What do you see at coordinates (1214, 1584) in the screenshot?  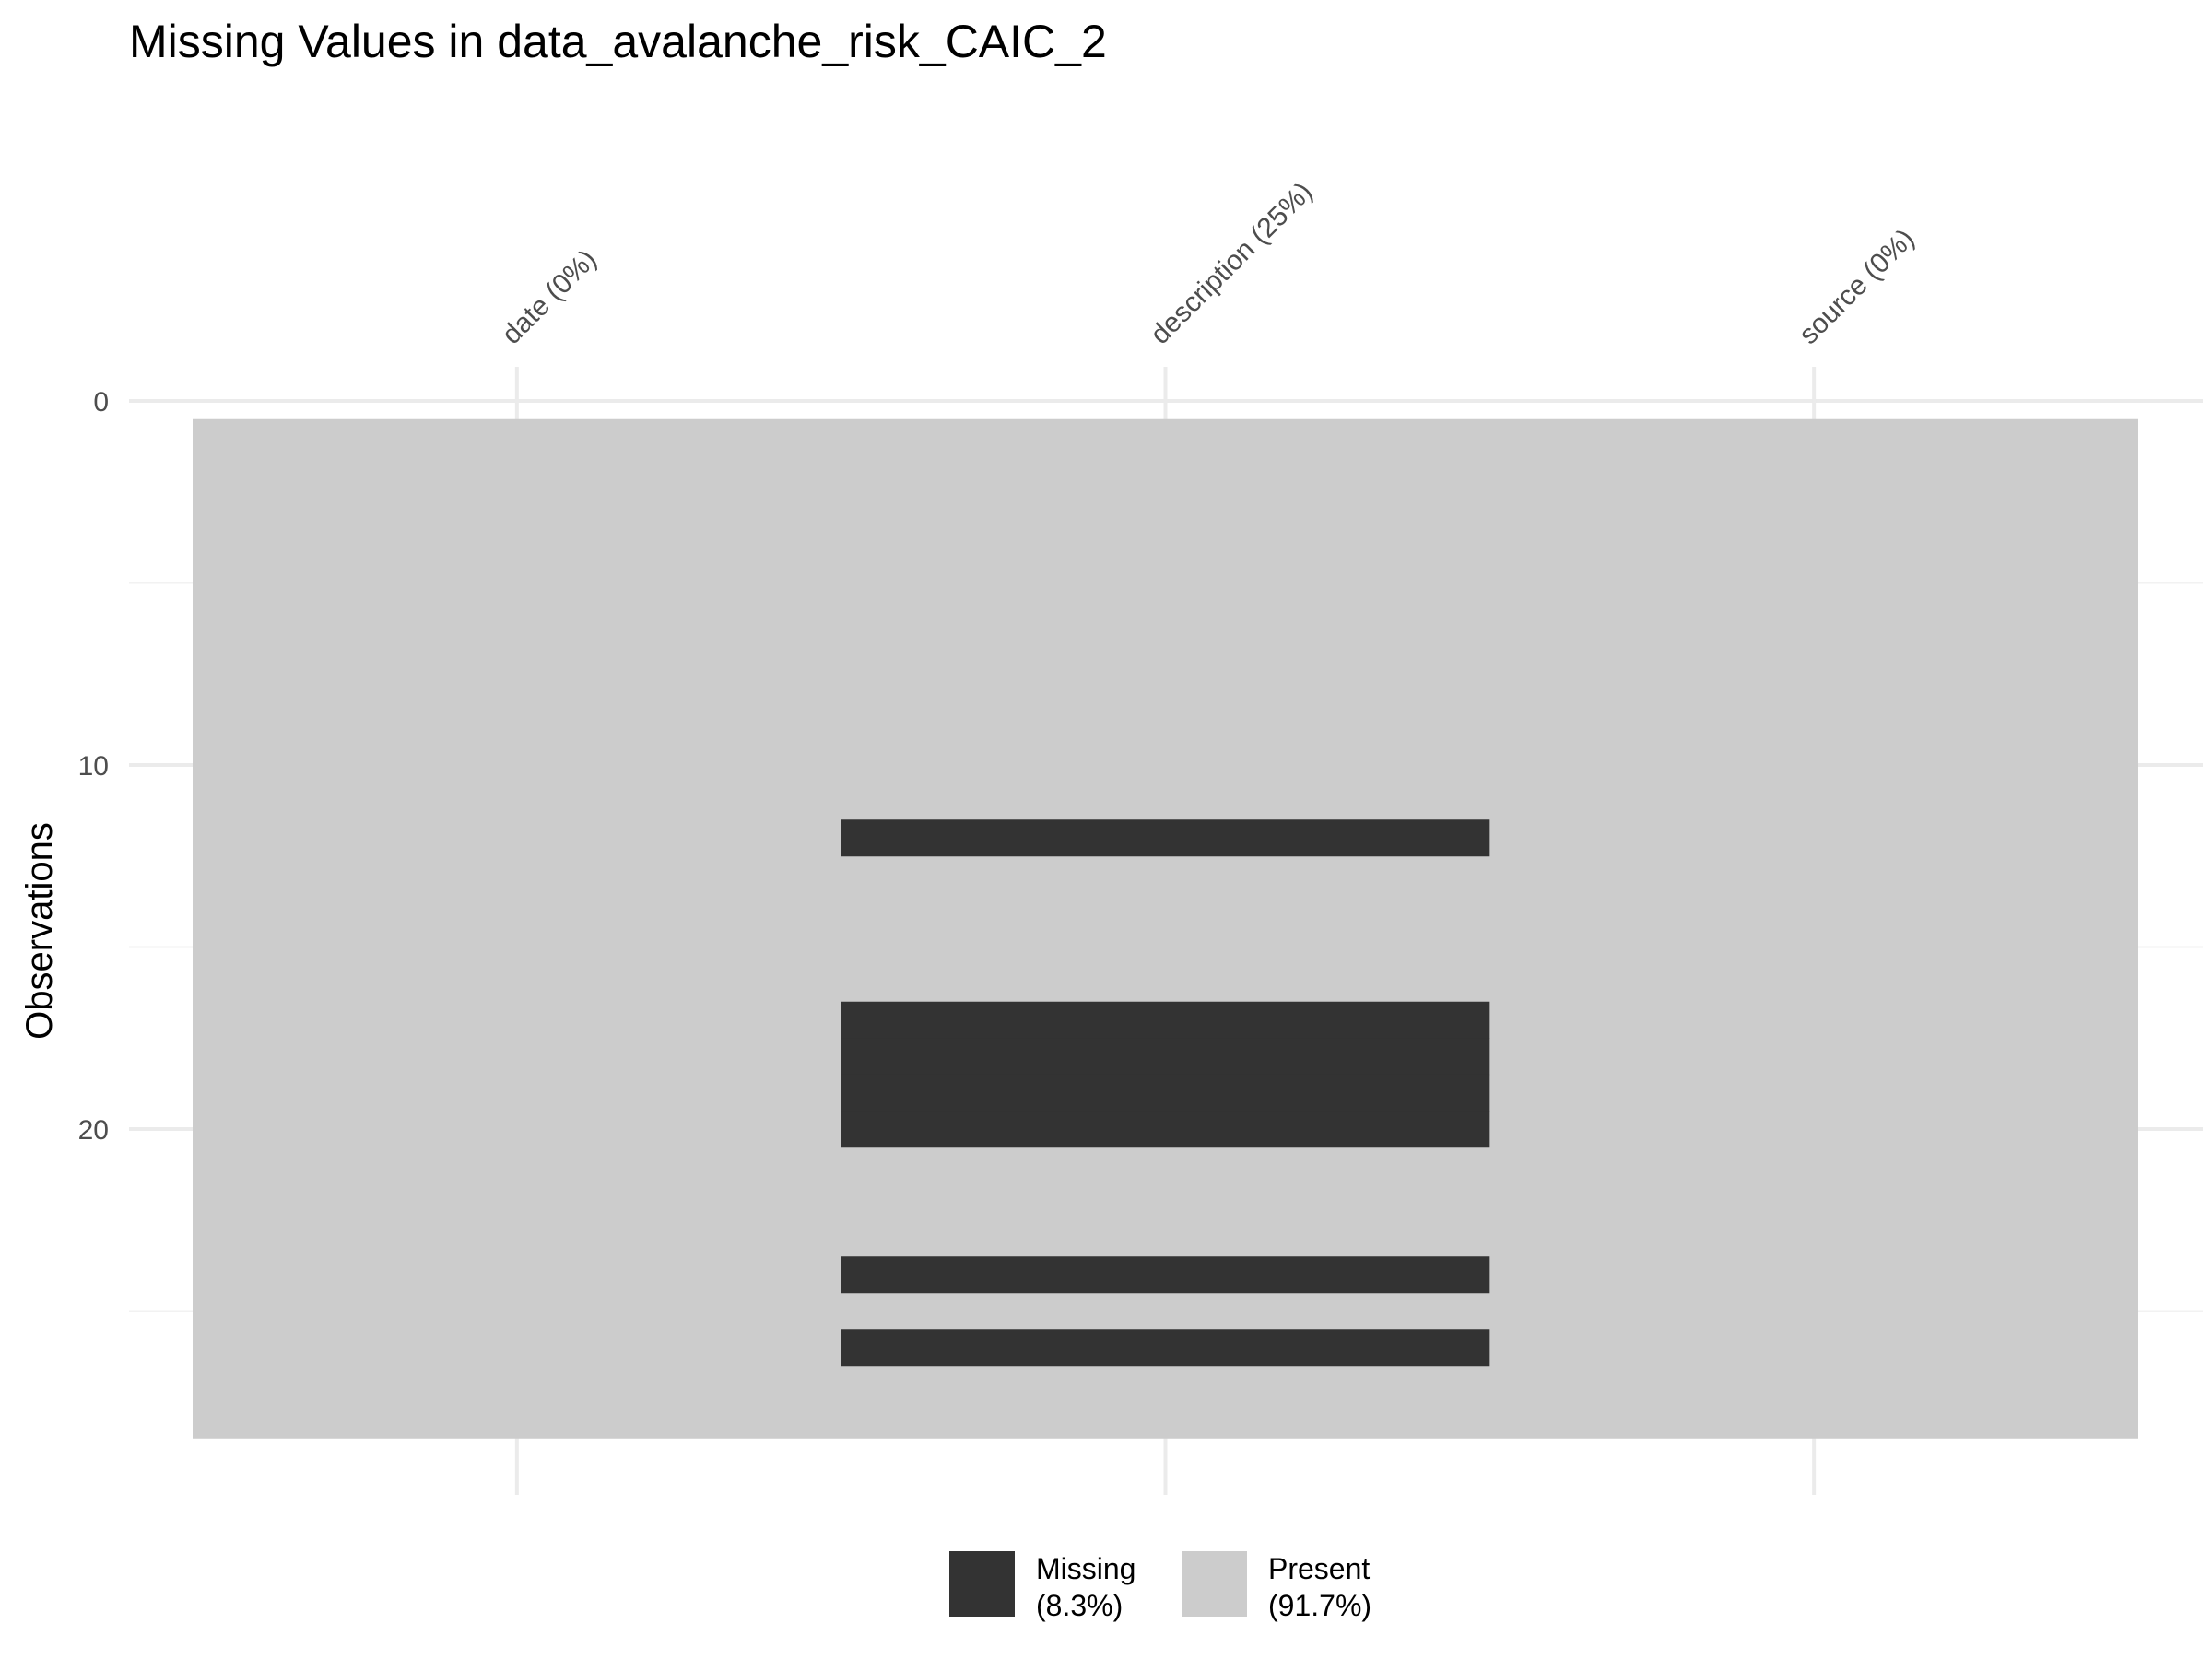 I see `legend-key-present` at bounding box center [1214, 1584].